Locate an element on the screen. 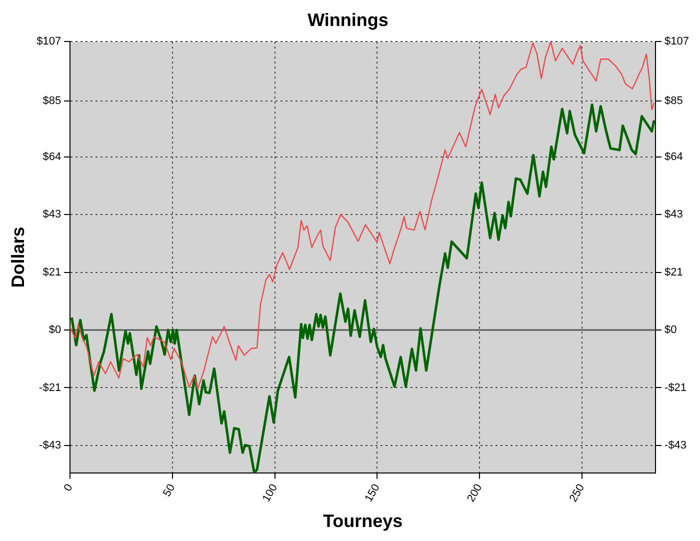 The width and height of the screenshot is (700, 541). x-axis-title: Tourneys is located at coordinates (362, 521).